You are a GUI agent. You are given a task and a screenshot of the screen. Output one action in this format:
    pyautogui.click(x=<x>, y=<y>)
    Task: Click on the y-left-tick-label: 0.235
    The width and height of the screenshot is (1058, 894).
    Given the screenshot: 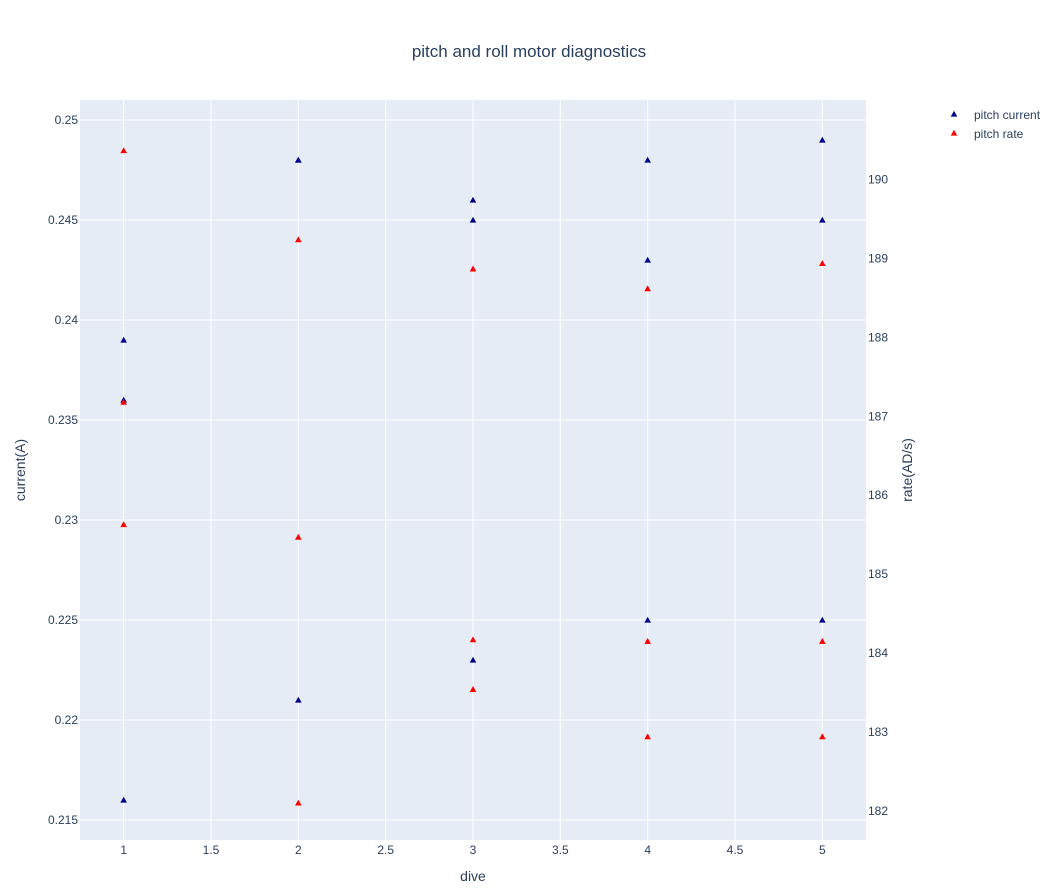 What is the action you would take?
    pyautogui.click(x=63, y=420)
    